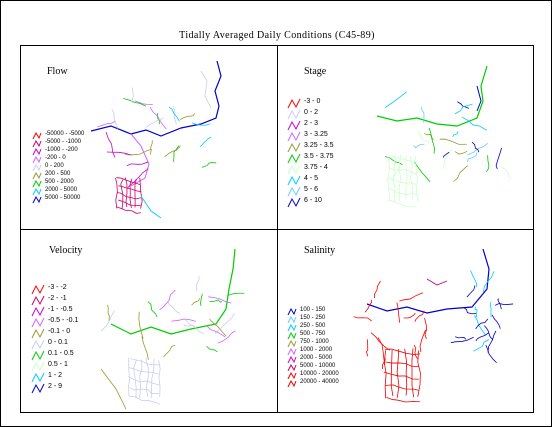 The image size is (552, 427). I want to click on velocity-panel-title: Velocity, so click(66, 250).